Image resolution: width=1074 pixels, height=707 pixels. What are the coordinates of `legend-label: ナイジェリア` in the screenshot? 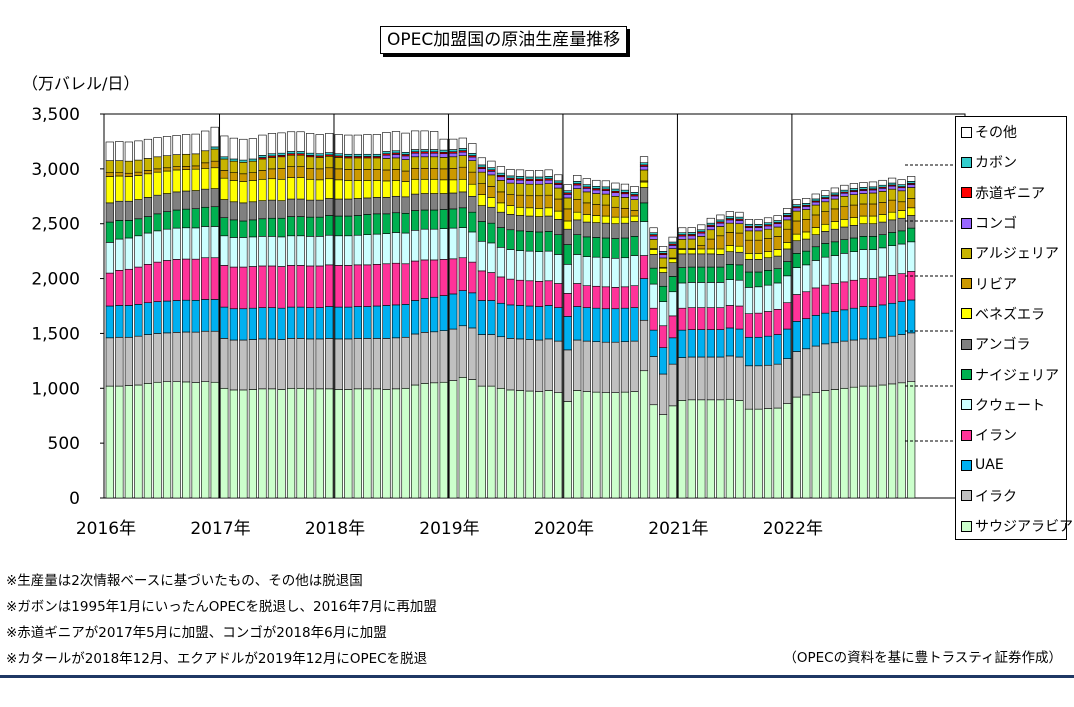 It's located at (1017, 375).